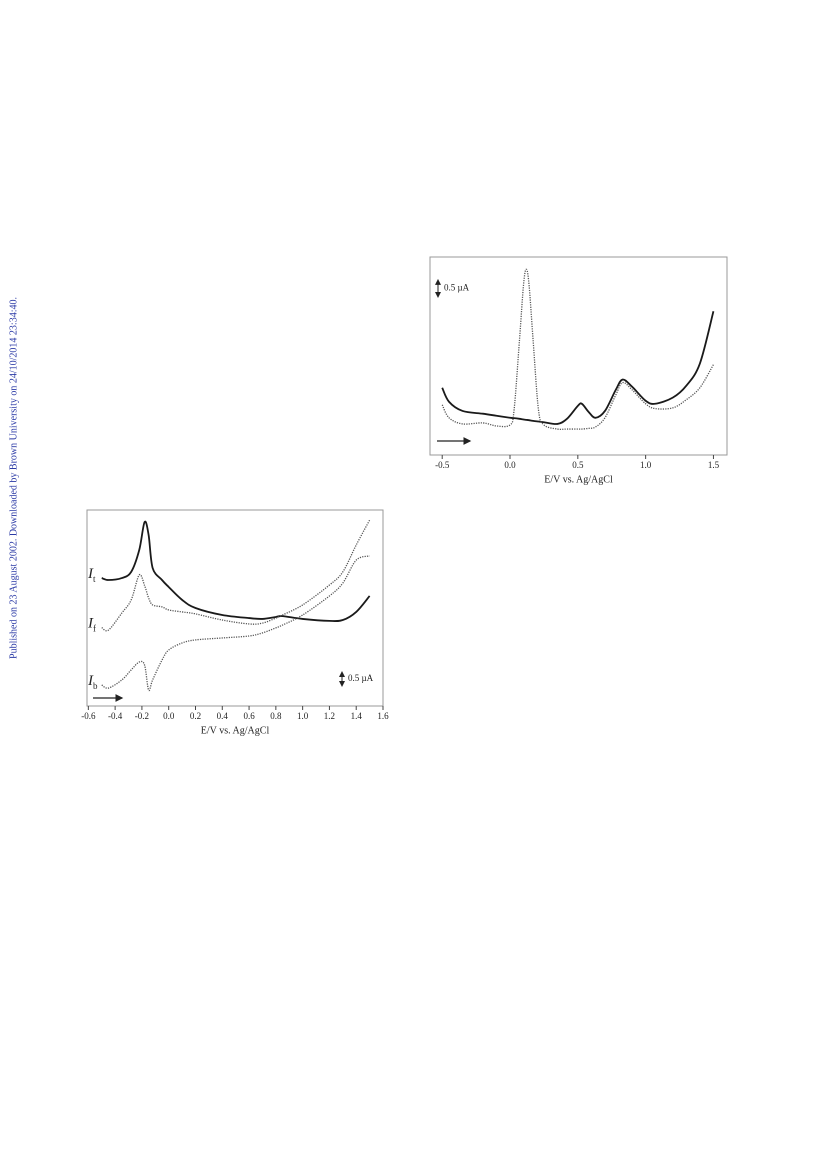 The image size is (816, 1150). What do you see at coordinates (94, 629) in the screenshot?
I see `curve-label-subscript: f` at bounding box center [94, 629].